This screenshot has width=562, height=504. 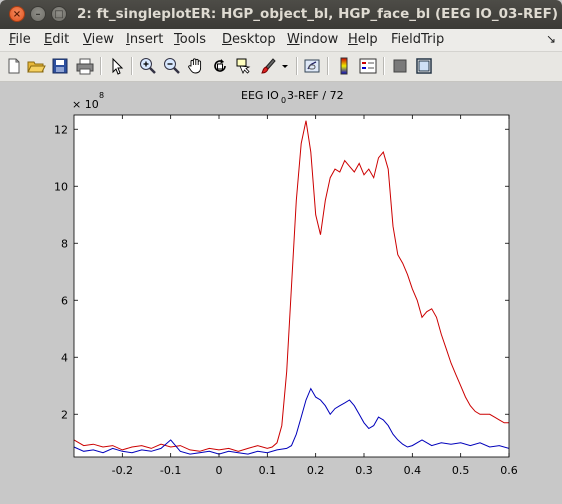 What do you see at coordinates (363, 39) in the screenshot?
I see `menu-help: Help` at bounding box center [363, 39].